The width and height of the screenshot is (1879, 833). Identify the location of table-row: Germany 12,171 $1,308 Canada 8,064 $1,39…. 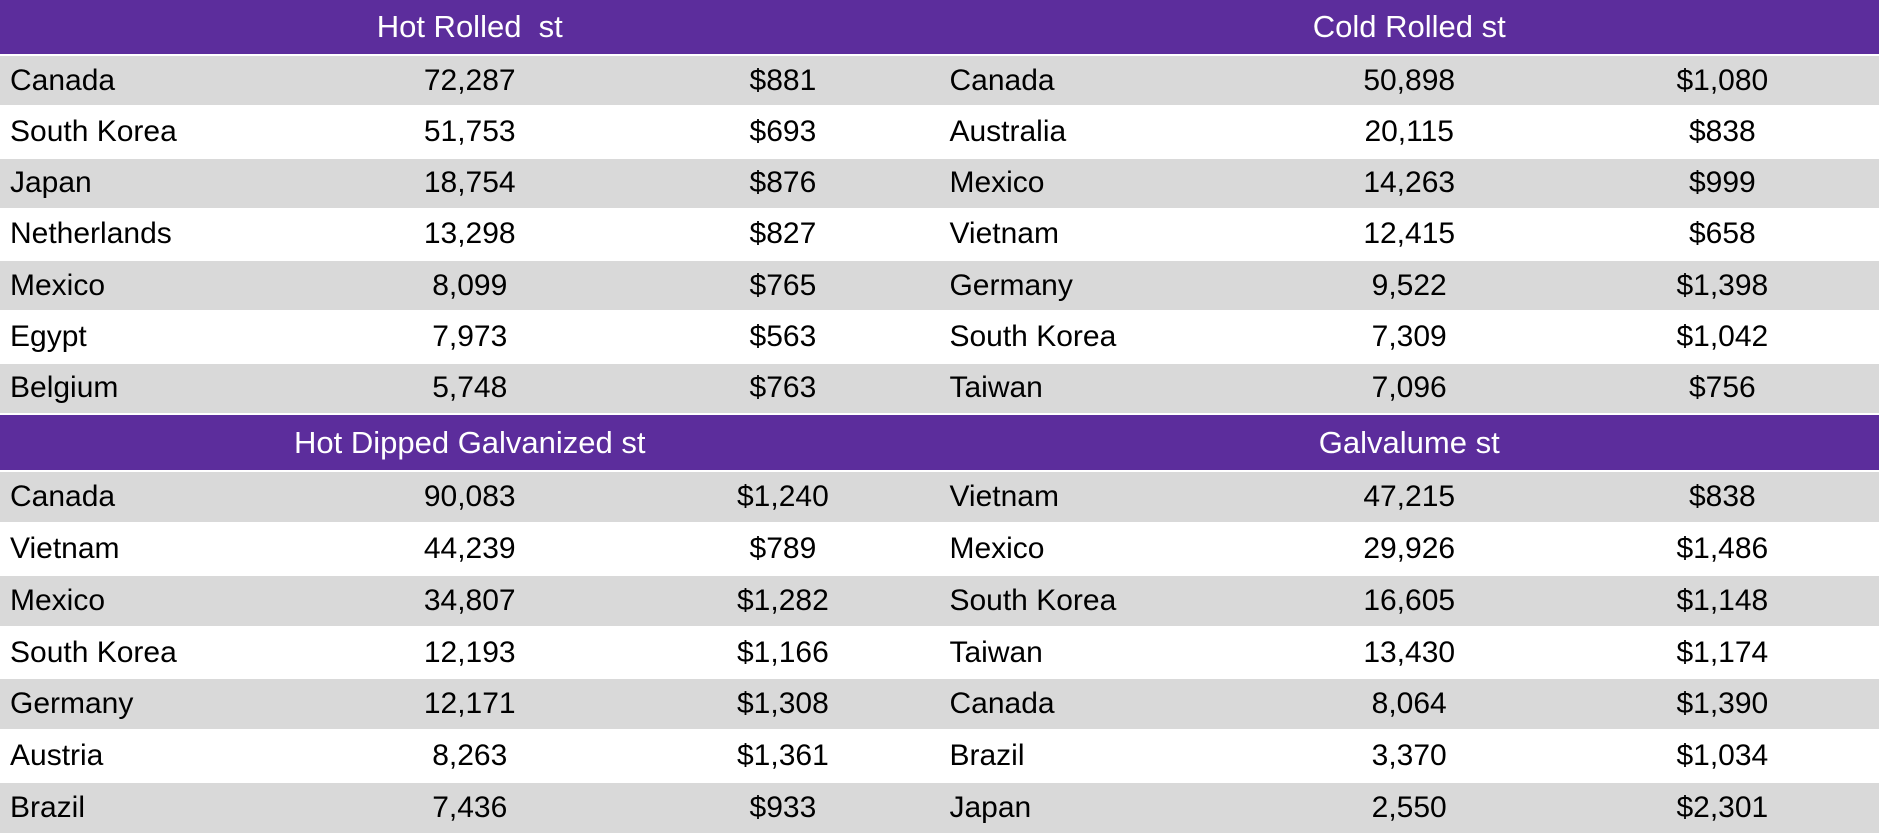
(939, 703).